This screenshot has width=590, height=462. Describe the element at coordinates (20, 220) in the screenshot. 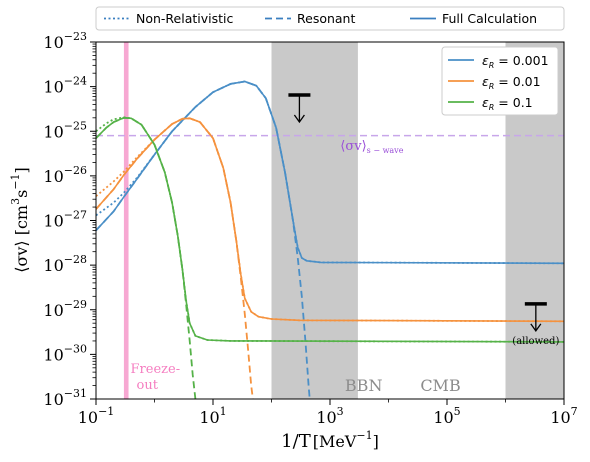

I see `y-axis-label: ⟨σv⟩ [cm3s−1]` at that location.